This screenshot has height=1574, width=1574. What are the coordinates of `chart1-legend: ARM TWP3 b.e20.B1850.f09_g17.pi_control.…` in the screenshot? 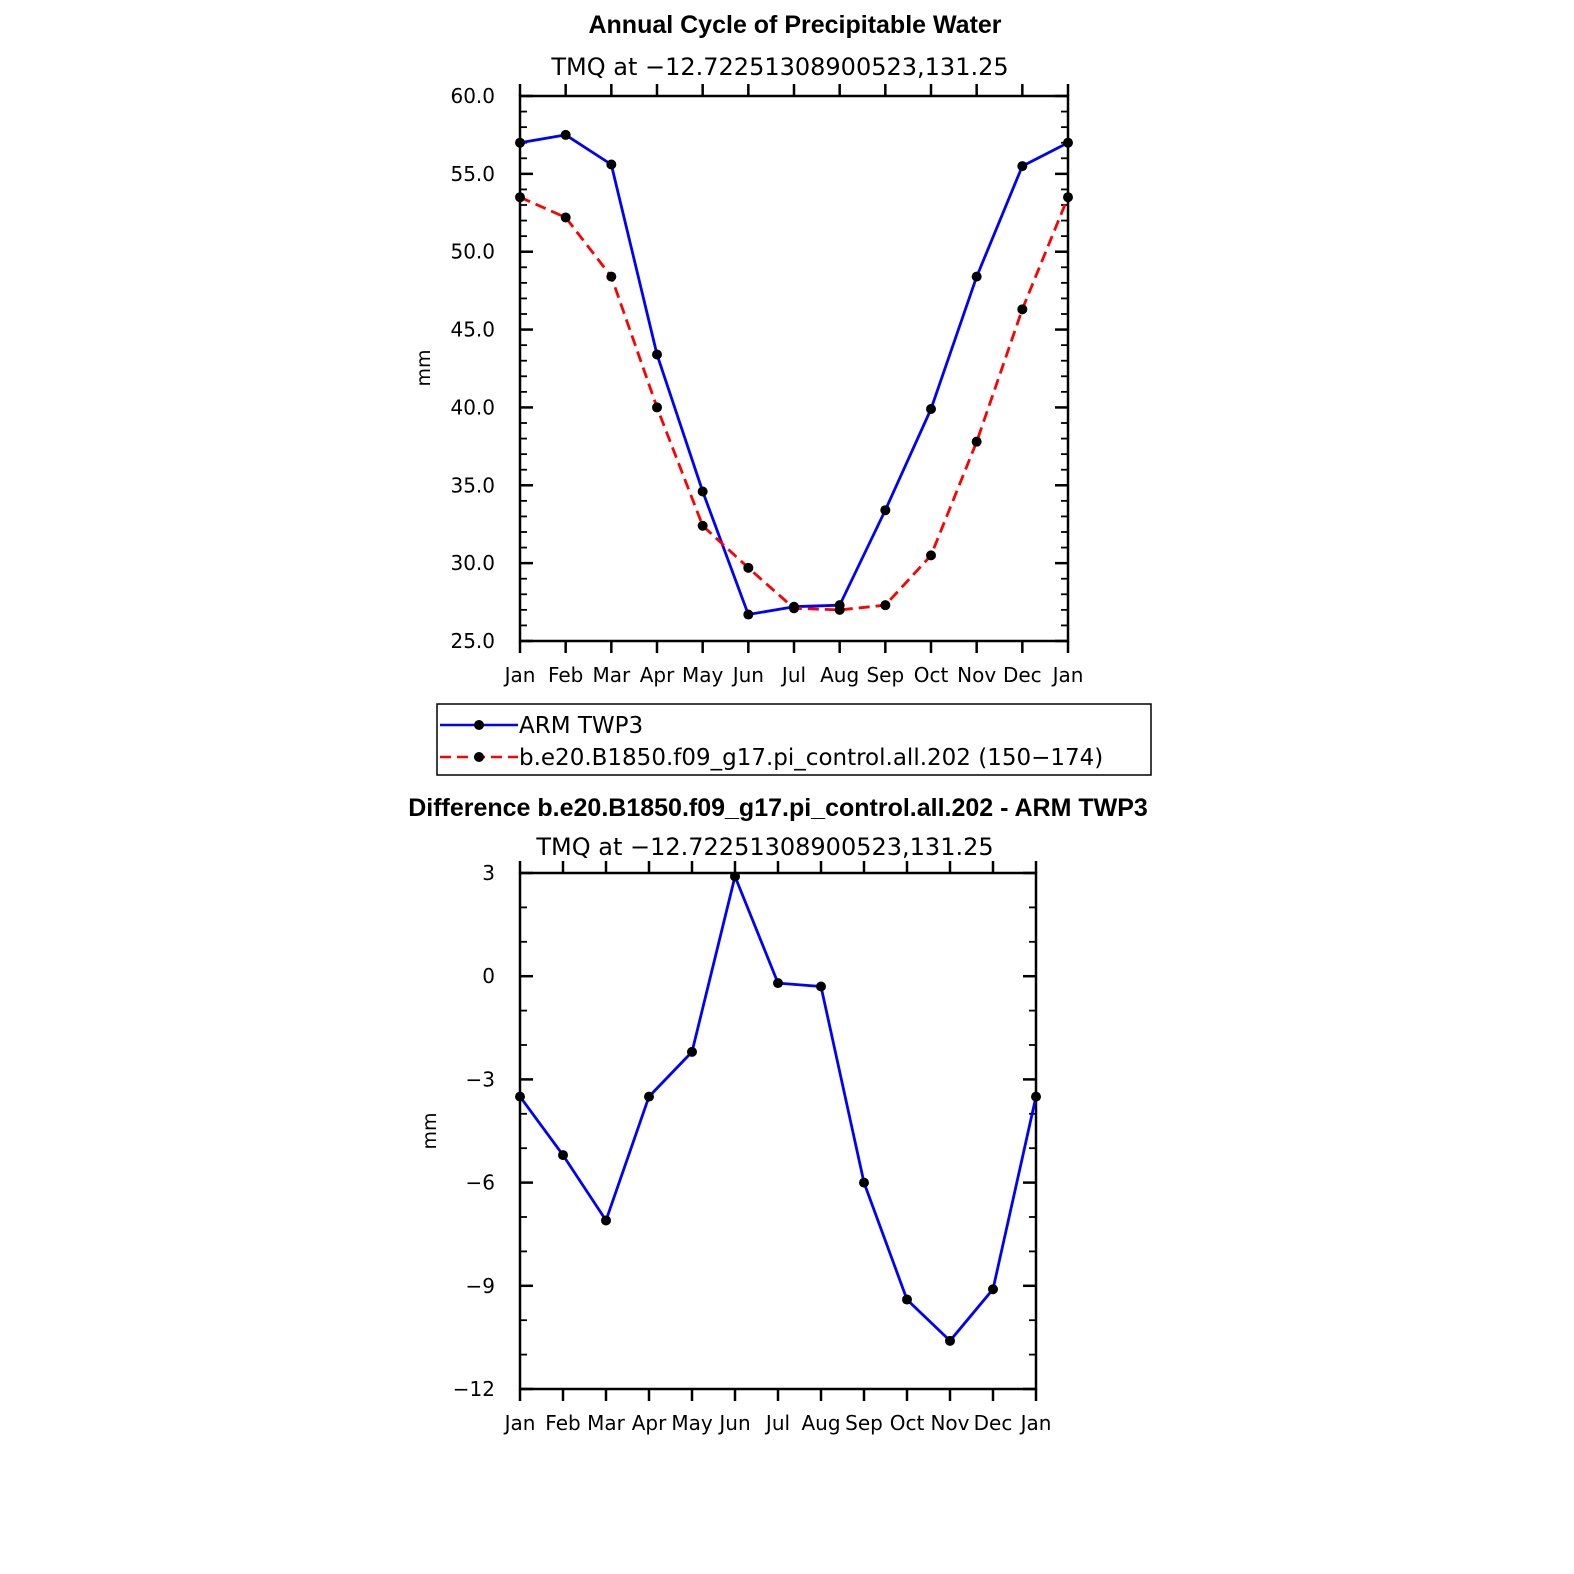 It's located at (794, 739).